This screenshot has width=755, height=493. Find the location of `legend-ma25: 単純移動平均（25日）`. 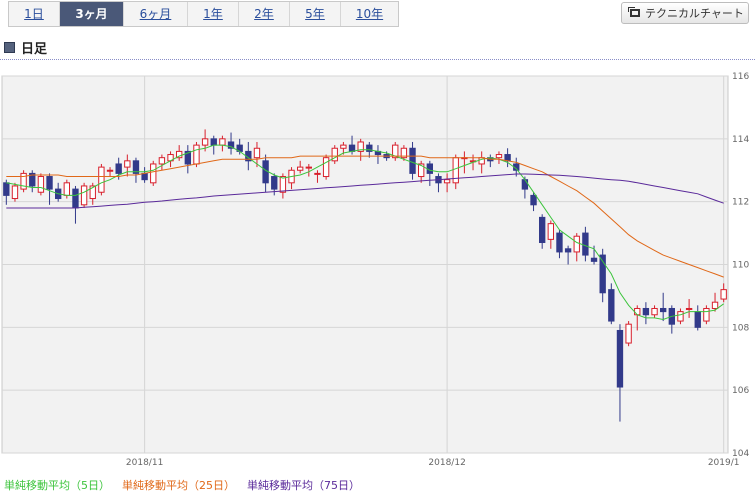

legend-ma25: 単純移動平均（25日） is located at coordinates (178, 485).